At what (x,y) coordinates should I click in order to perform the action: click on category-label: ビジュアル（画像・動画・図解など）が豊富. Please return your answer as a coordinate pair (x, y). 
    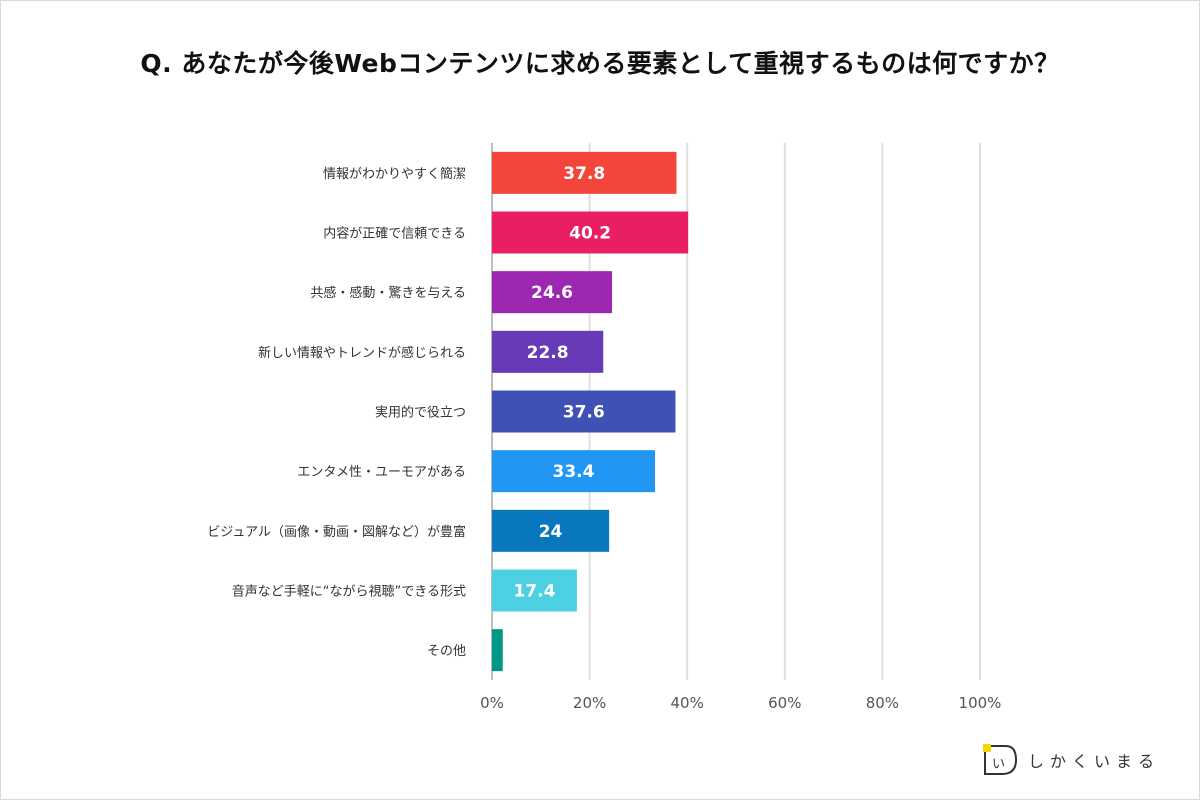
    Looking at the image, I should click on (336, 532).